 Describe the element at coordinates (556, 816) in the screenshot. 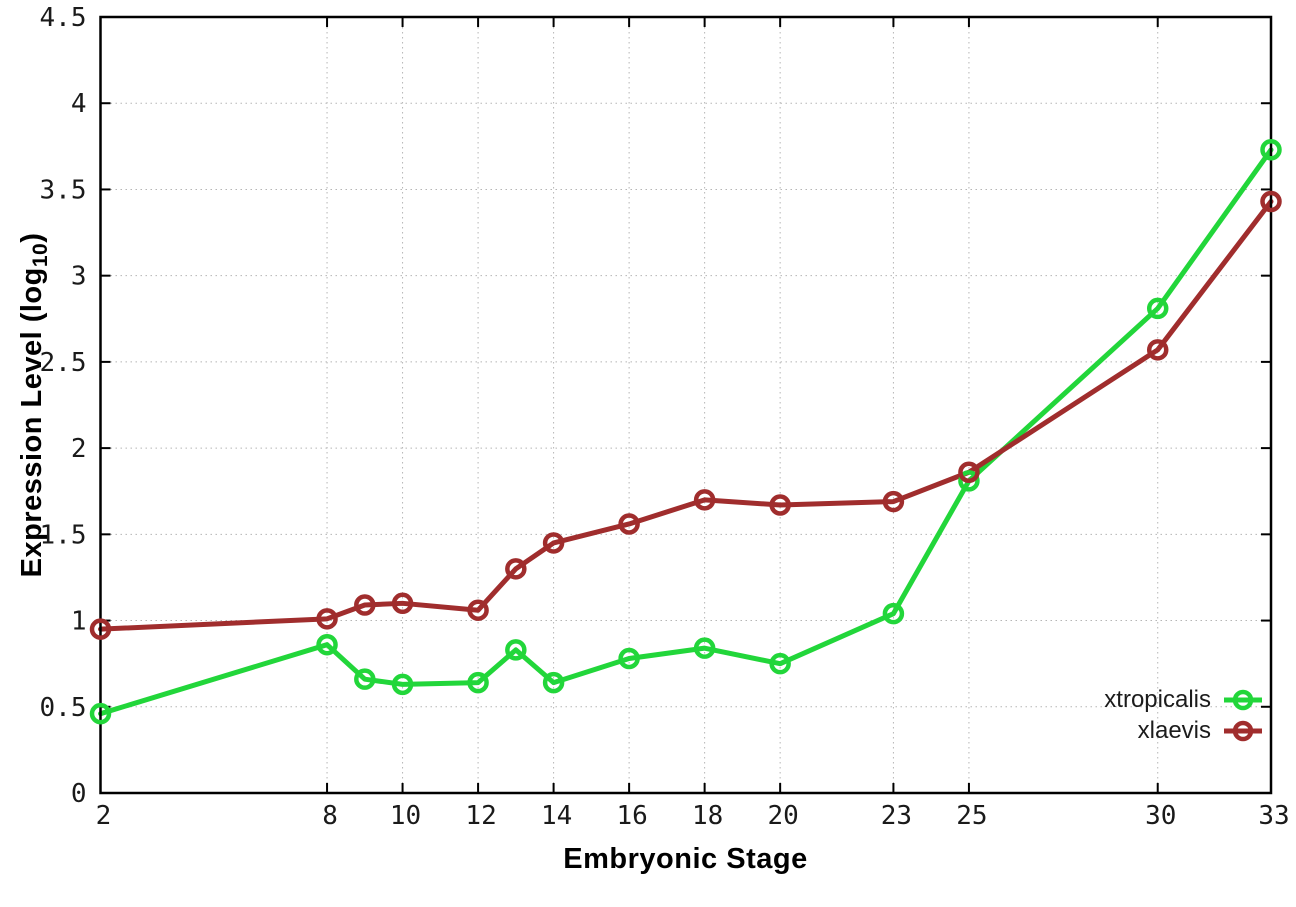

I see `x-tick-label: 14` at that location.